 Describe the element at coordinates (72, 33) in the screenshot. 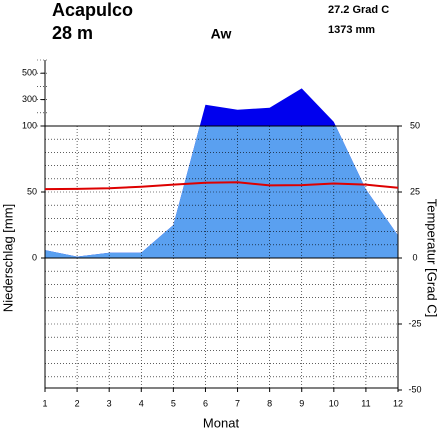

I see `chart-subtitle: 28 m` at that location.